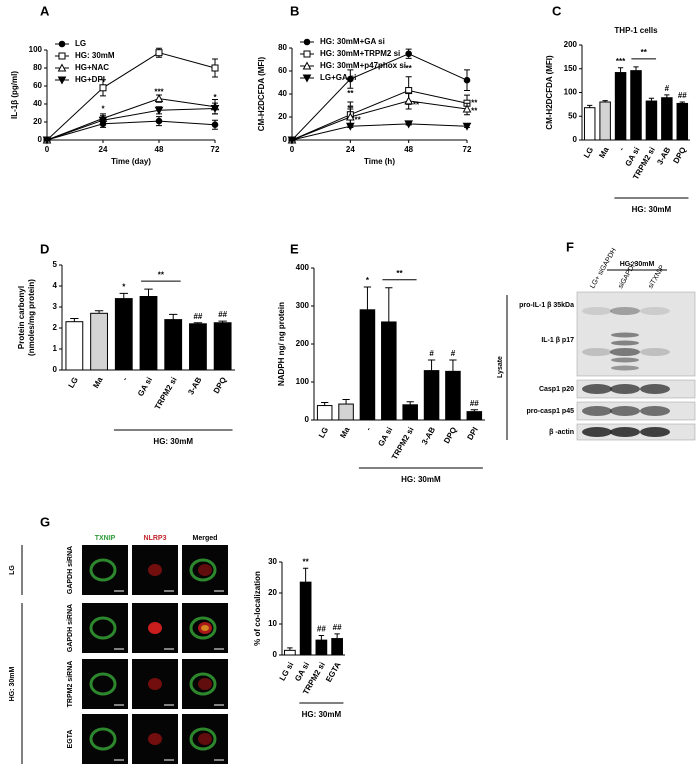 Image resolution: width=700 pixels, height=776 pixels. What do you see at coordinates (431, 353) in the screenshot?
I see `annotation: #` at bounding box center [431, 353].